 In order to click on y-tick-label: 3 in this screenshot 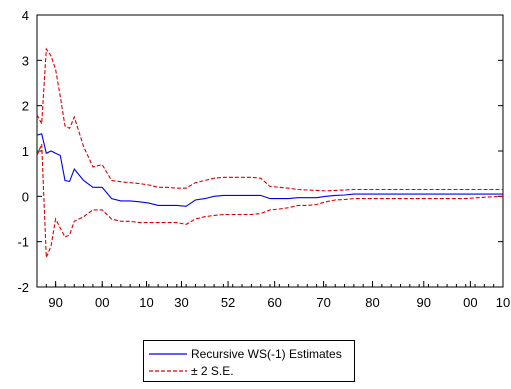, I will do `click(25, 60)`.